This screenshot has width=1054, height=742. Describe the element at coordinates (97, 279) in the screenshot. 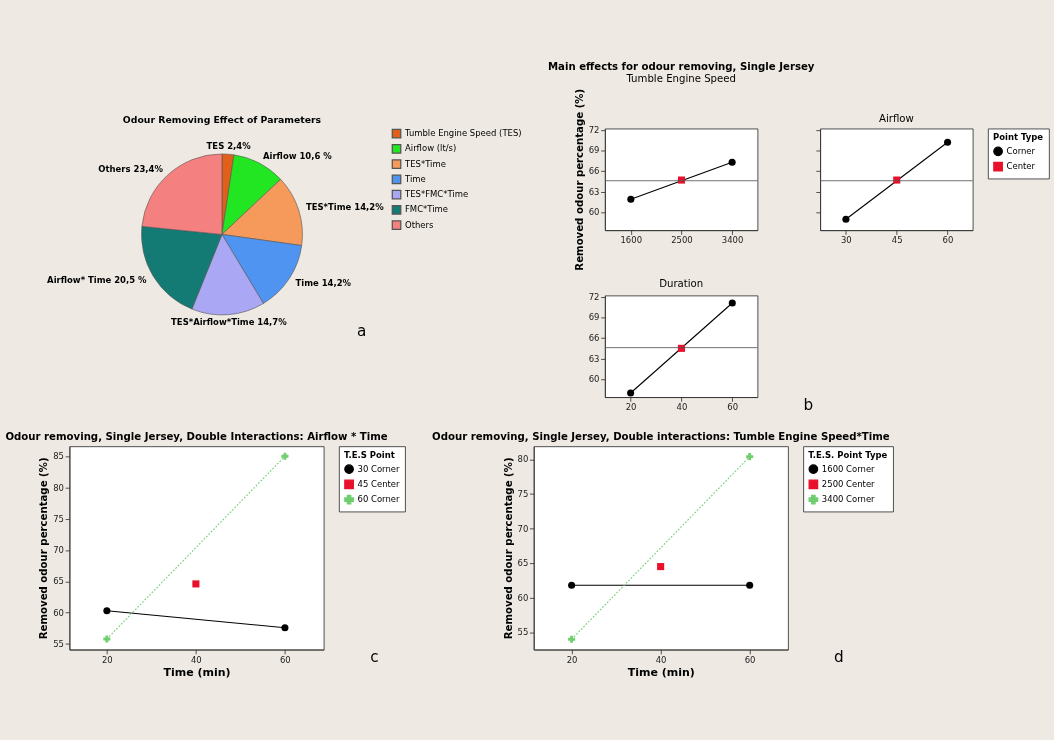

I see `data-label: Airflow* Time 20,5 %` at that location.